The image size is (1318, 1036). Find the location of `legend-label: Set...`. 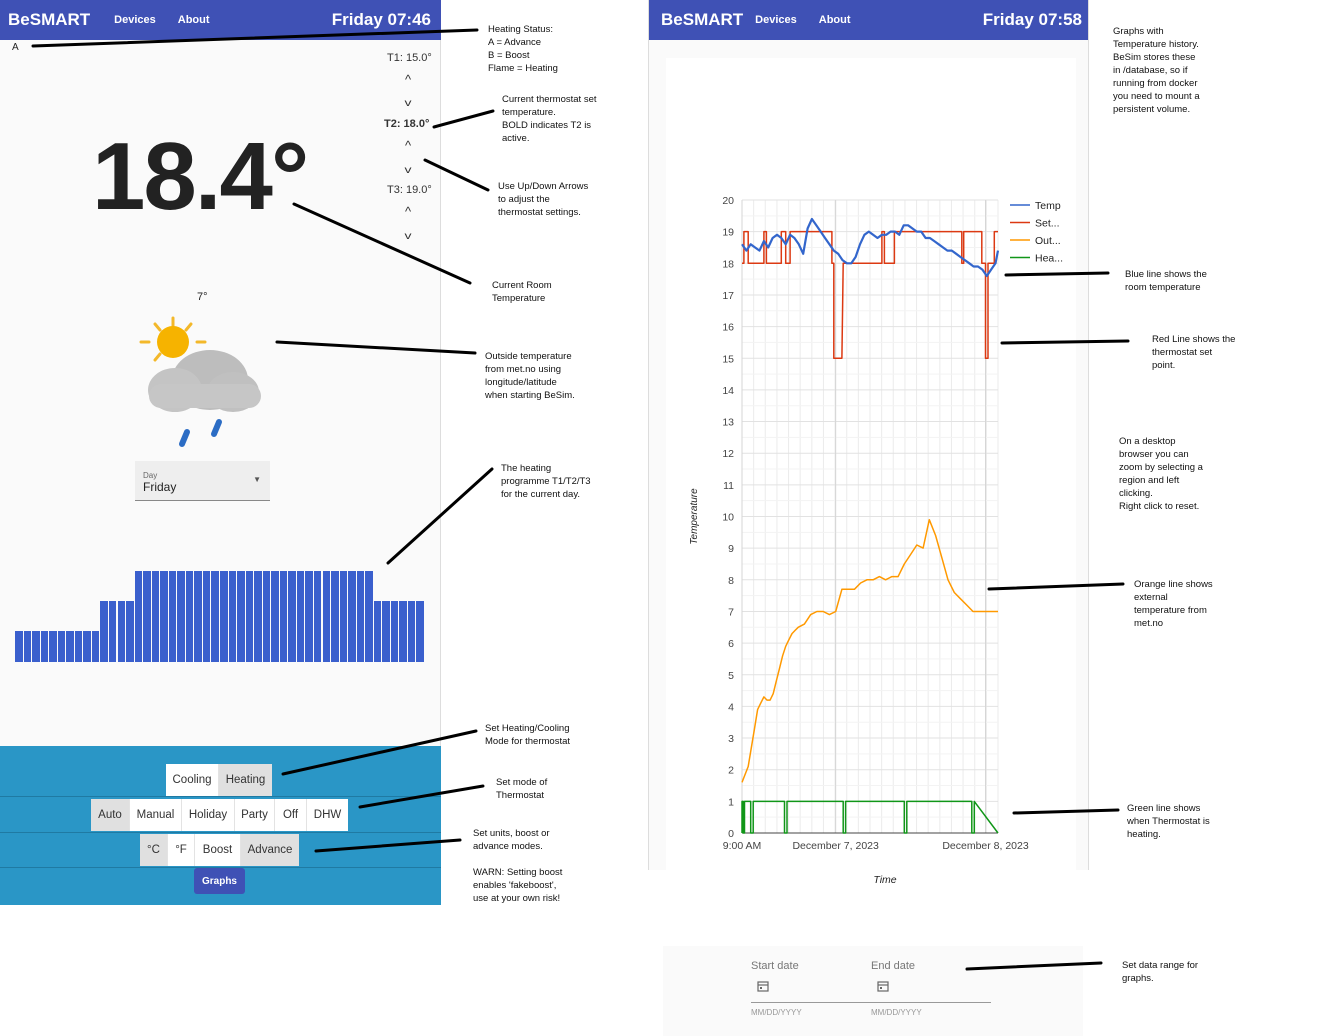

legend-label: Set... is located at coordinates (1047, 224).